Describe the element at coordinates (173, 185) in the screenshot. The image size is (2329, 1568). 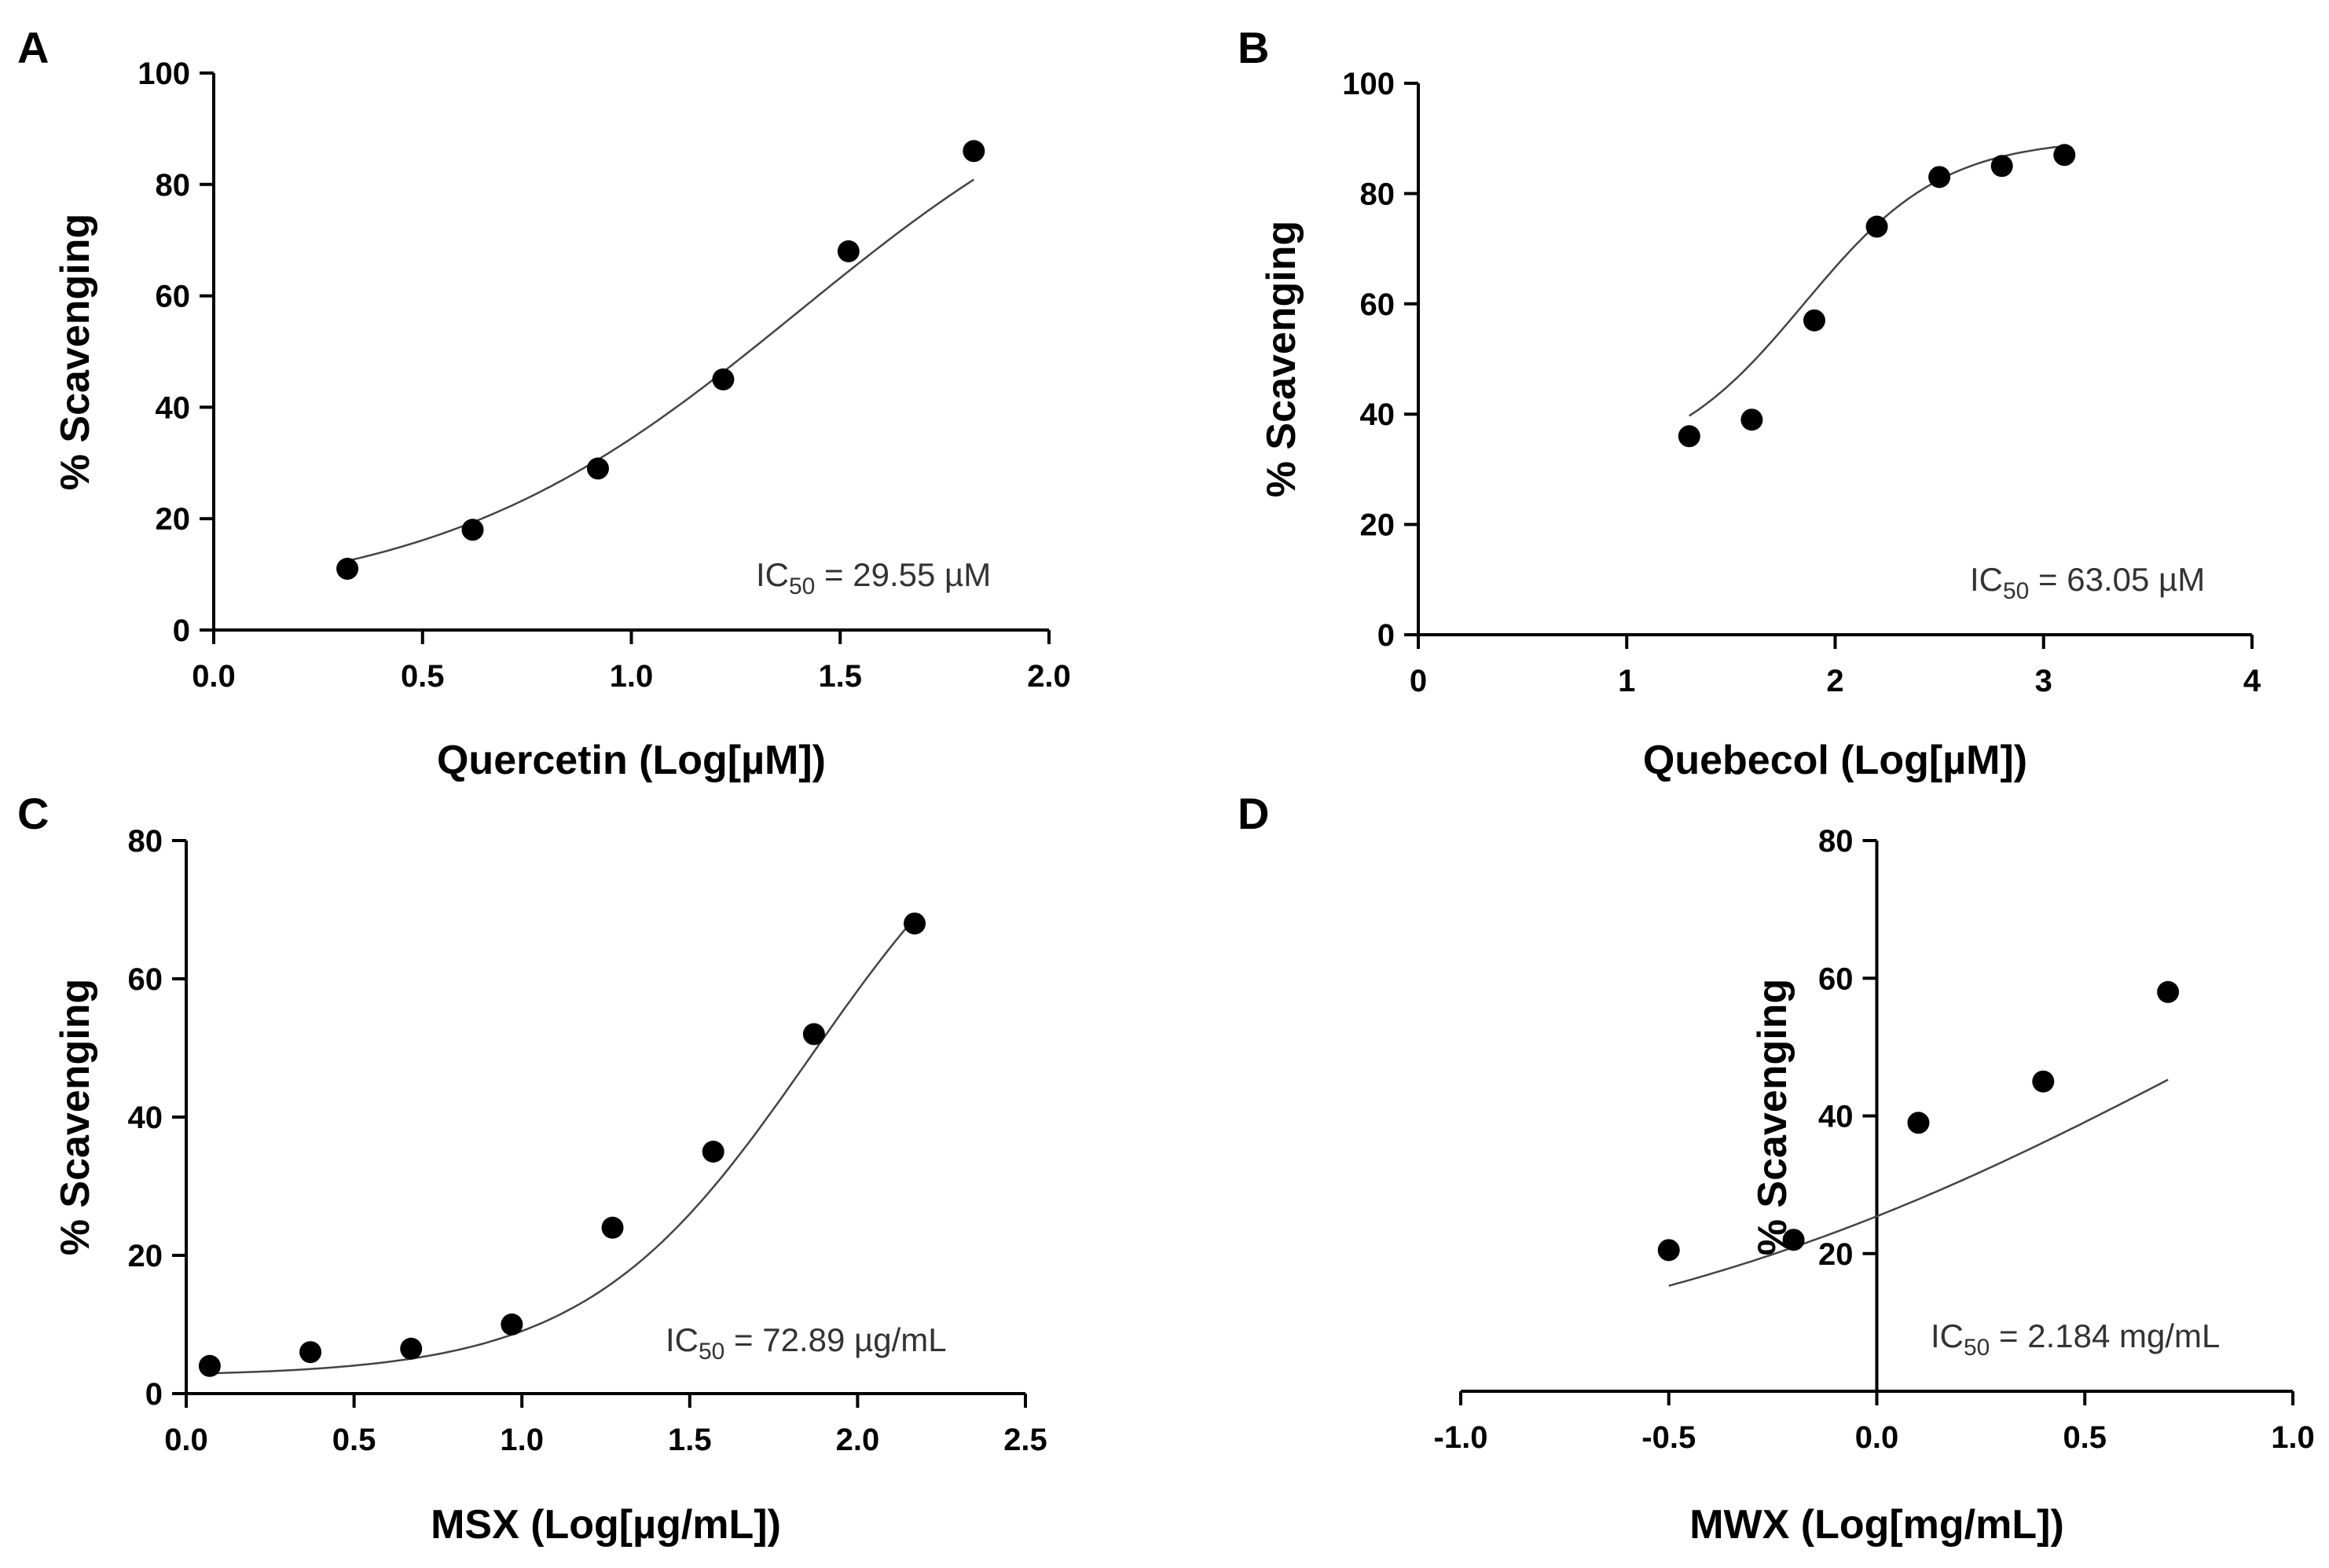
I see `charta-y-tick-label: 80` at that location.